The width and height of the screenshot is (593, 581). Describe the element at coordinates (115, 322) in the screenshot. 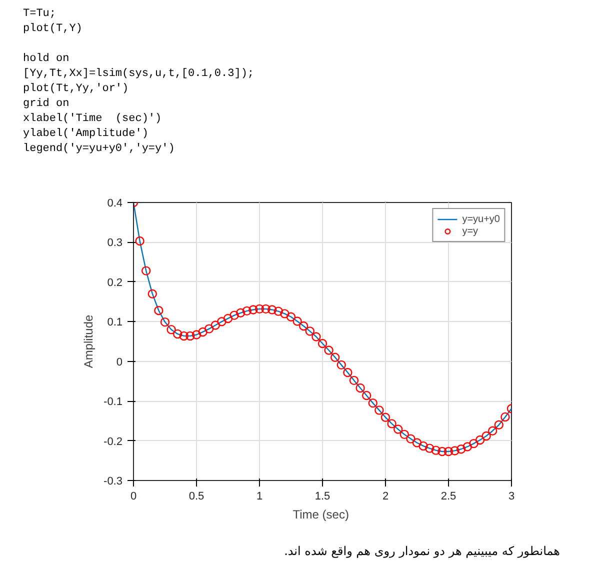

I see `y-tick-label: 0.1` at that location.